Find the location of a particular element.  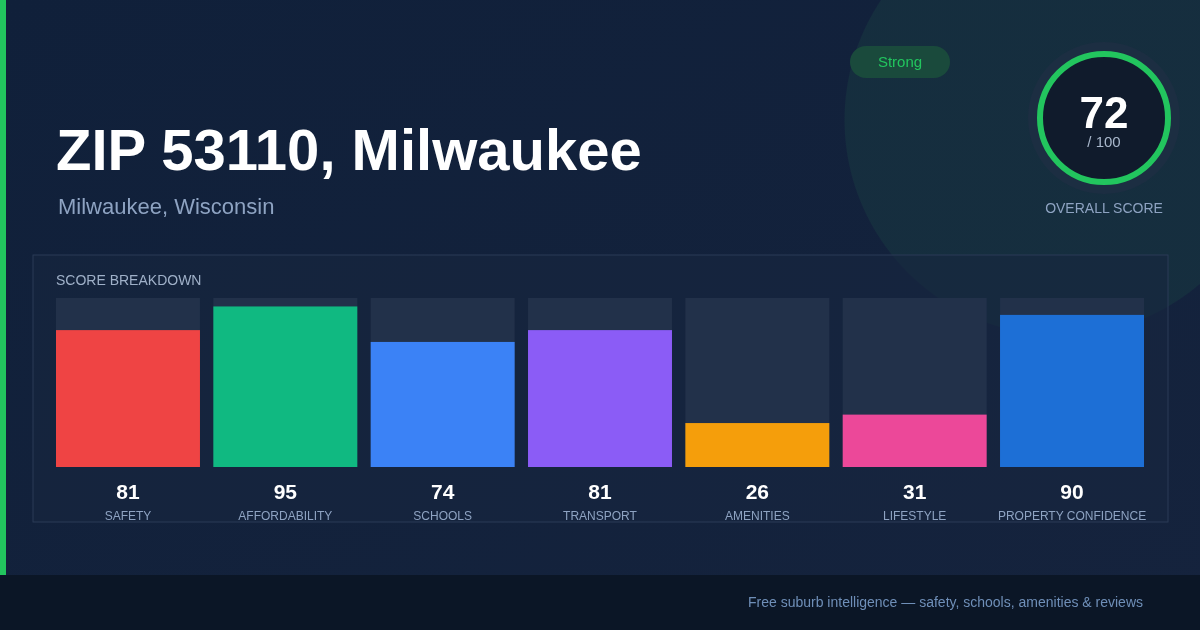

x-tick-label: LIFESTYLE is located at coordinates (915, 516).